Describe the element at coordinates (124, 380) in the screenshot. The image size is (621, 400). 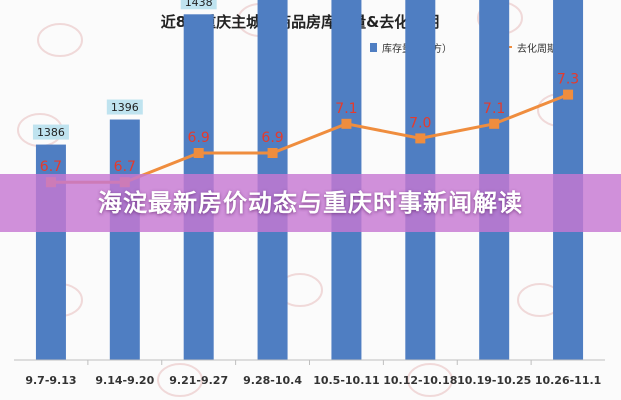
I see `x-tick-label: 9.14-9.20` at that location.